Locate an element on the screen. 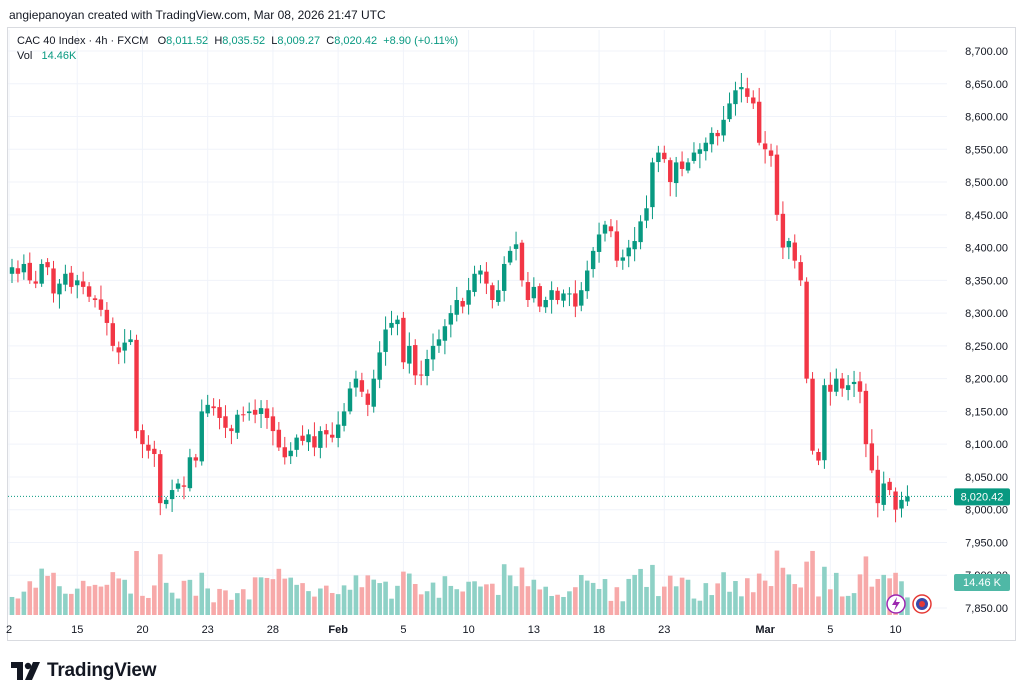 This screenshot has width=1024, height=698. high-label: H is located at coordinates (218, 41).